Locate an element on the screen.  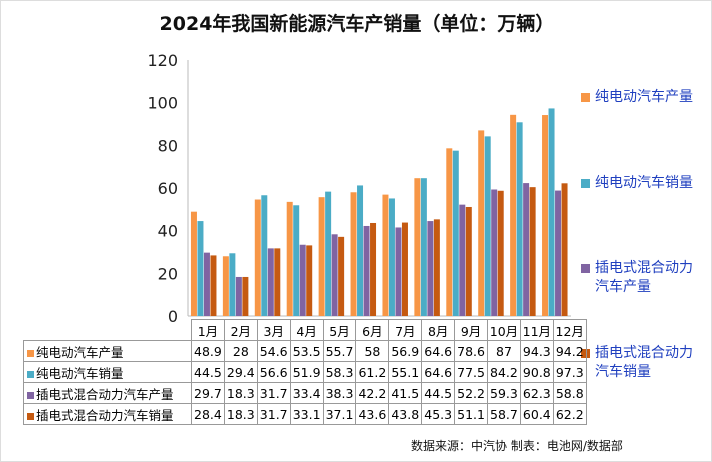
data-label: 55.7 is located at coordinates (339, 351).